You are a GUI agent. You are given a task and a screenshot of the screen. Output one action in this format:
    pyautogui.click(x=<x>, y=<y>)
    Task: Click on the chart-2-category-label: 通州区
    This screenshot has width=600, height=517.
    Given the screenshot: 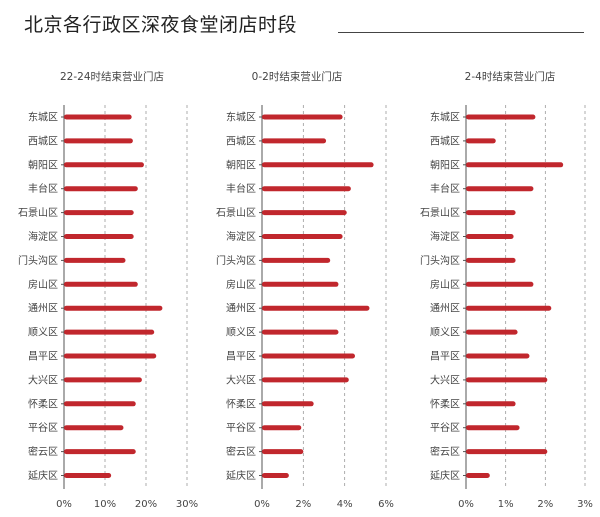 What is the action you would take?
    pyautogui.click(x=241, y=309)
    